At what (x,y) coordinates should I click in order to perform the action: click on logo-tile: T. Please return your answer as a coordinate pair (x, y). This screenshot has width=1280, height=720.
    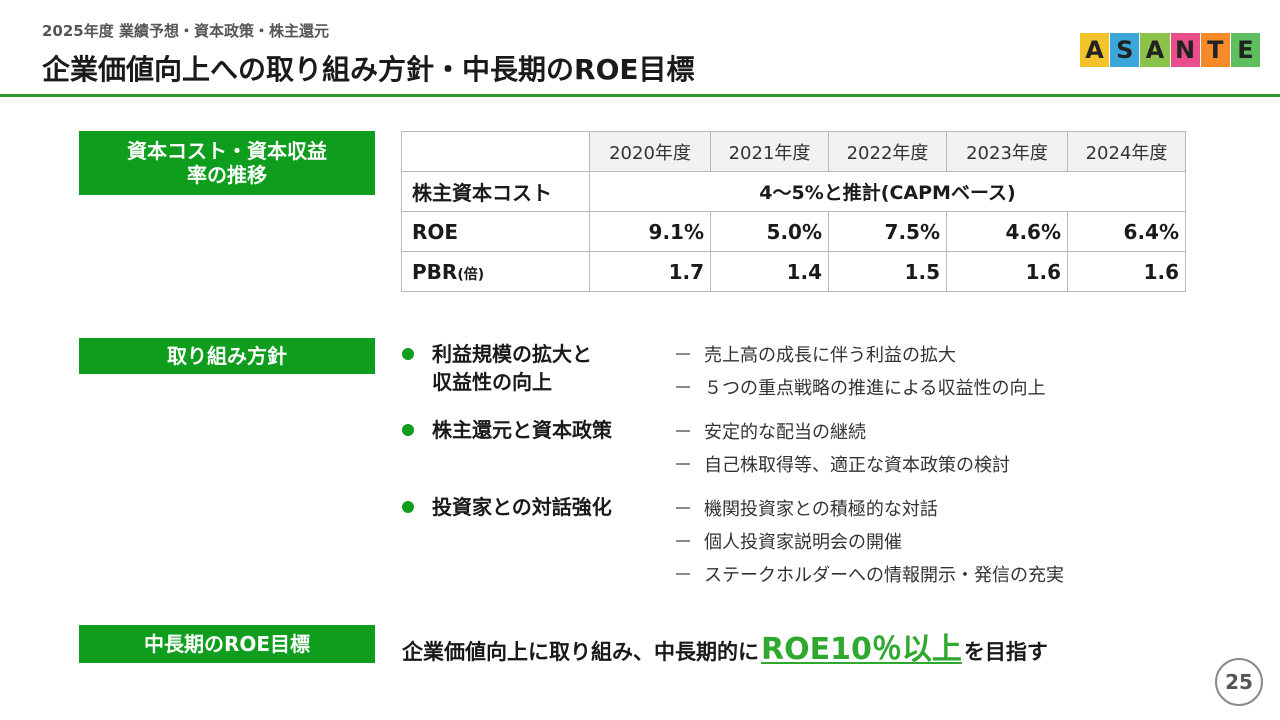
    Looking at the image, I should click on (1215, 50).